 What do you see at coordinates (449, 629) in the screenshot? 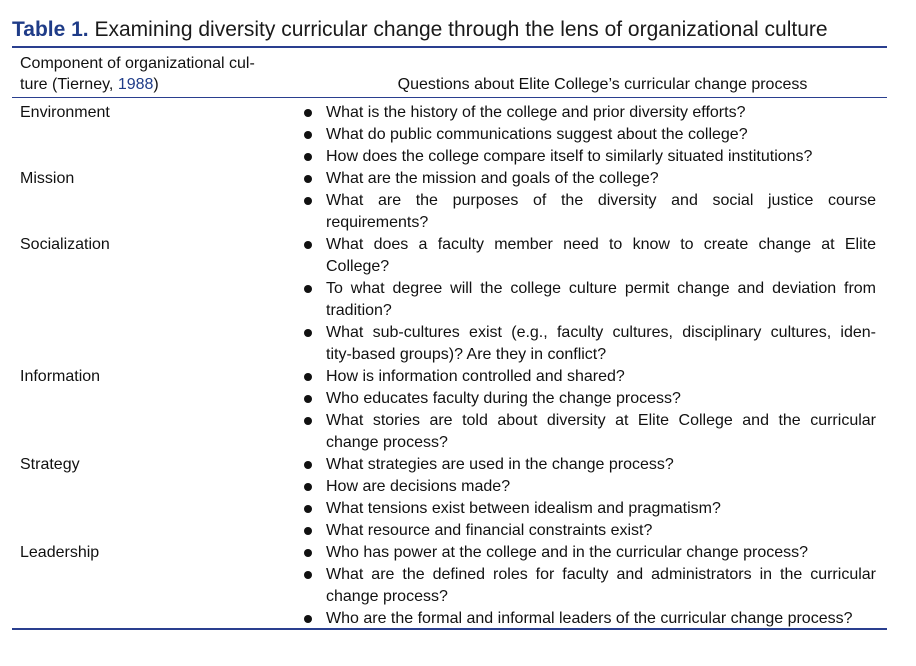
I see `bottom-rule` at bounding box center [449, 629].